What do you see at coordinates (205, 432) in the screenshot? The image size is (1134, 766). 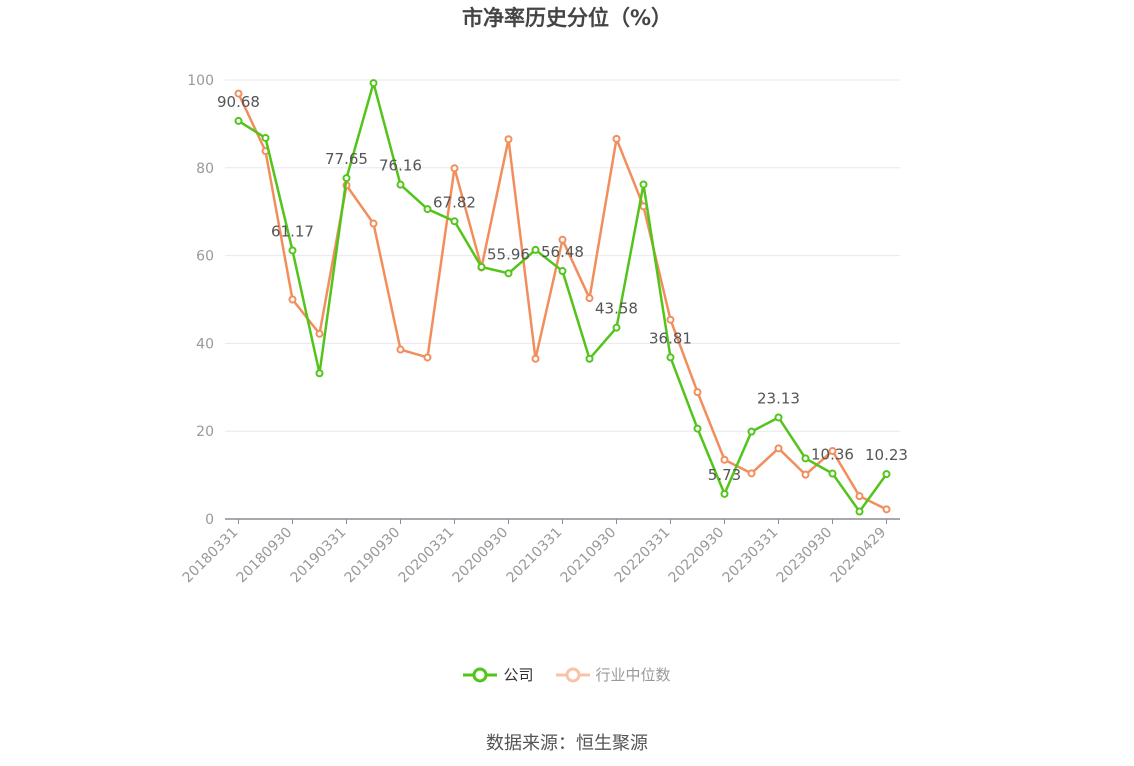 I see `y-tick-label: 20` at bounding box center [205, 432].